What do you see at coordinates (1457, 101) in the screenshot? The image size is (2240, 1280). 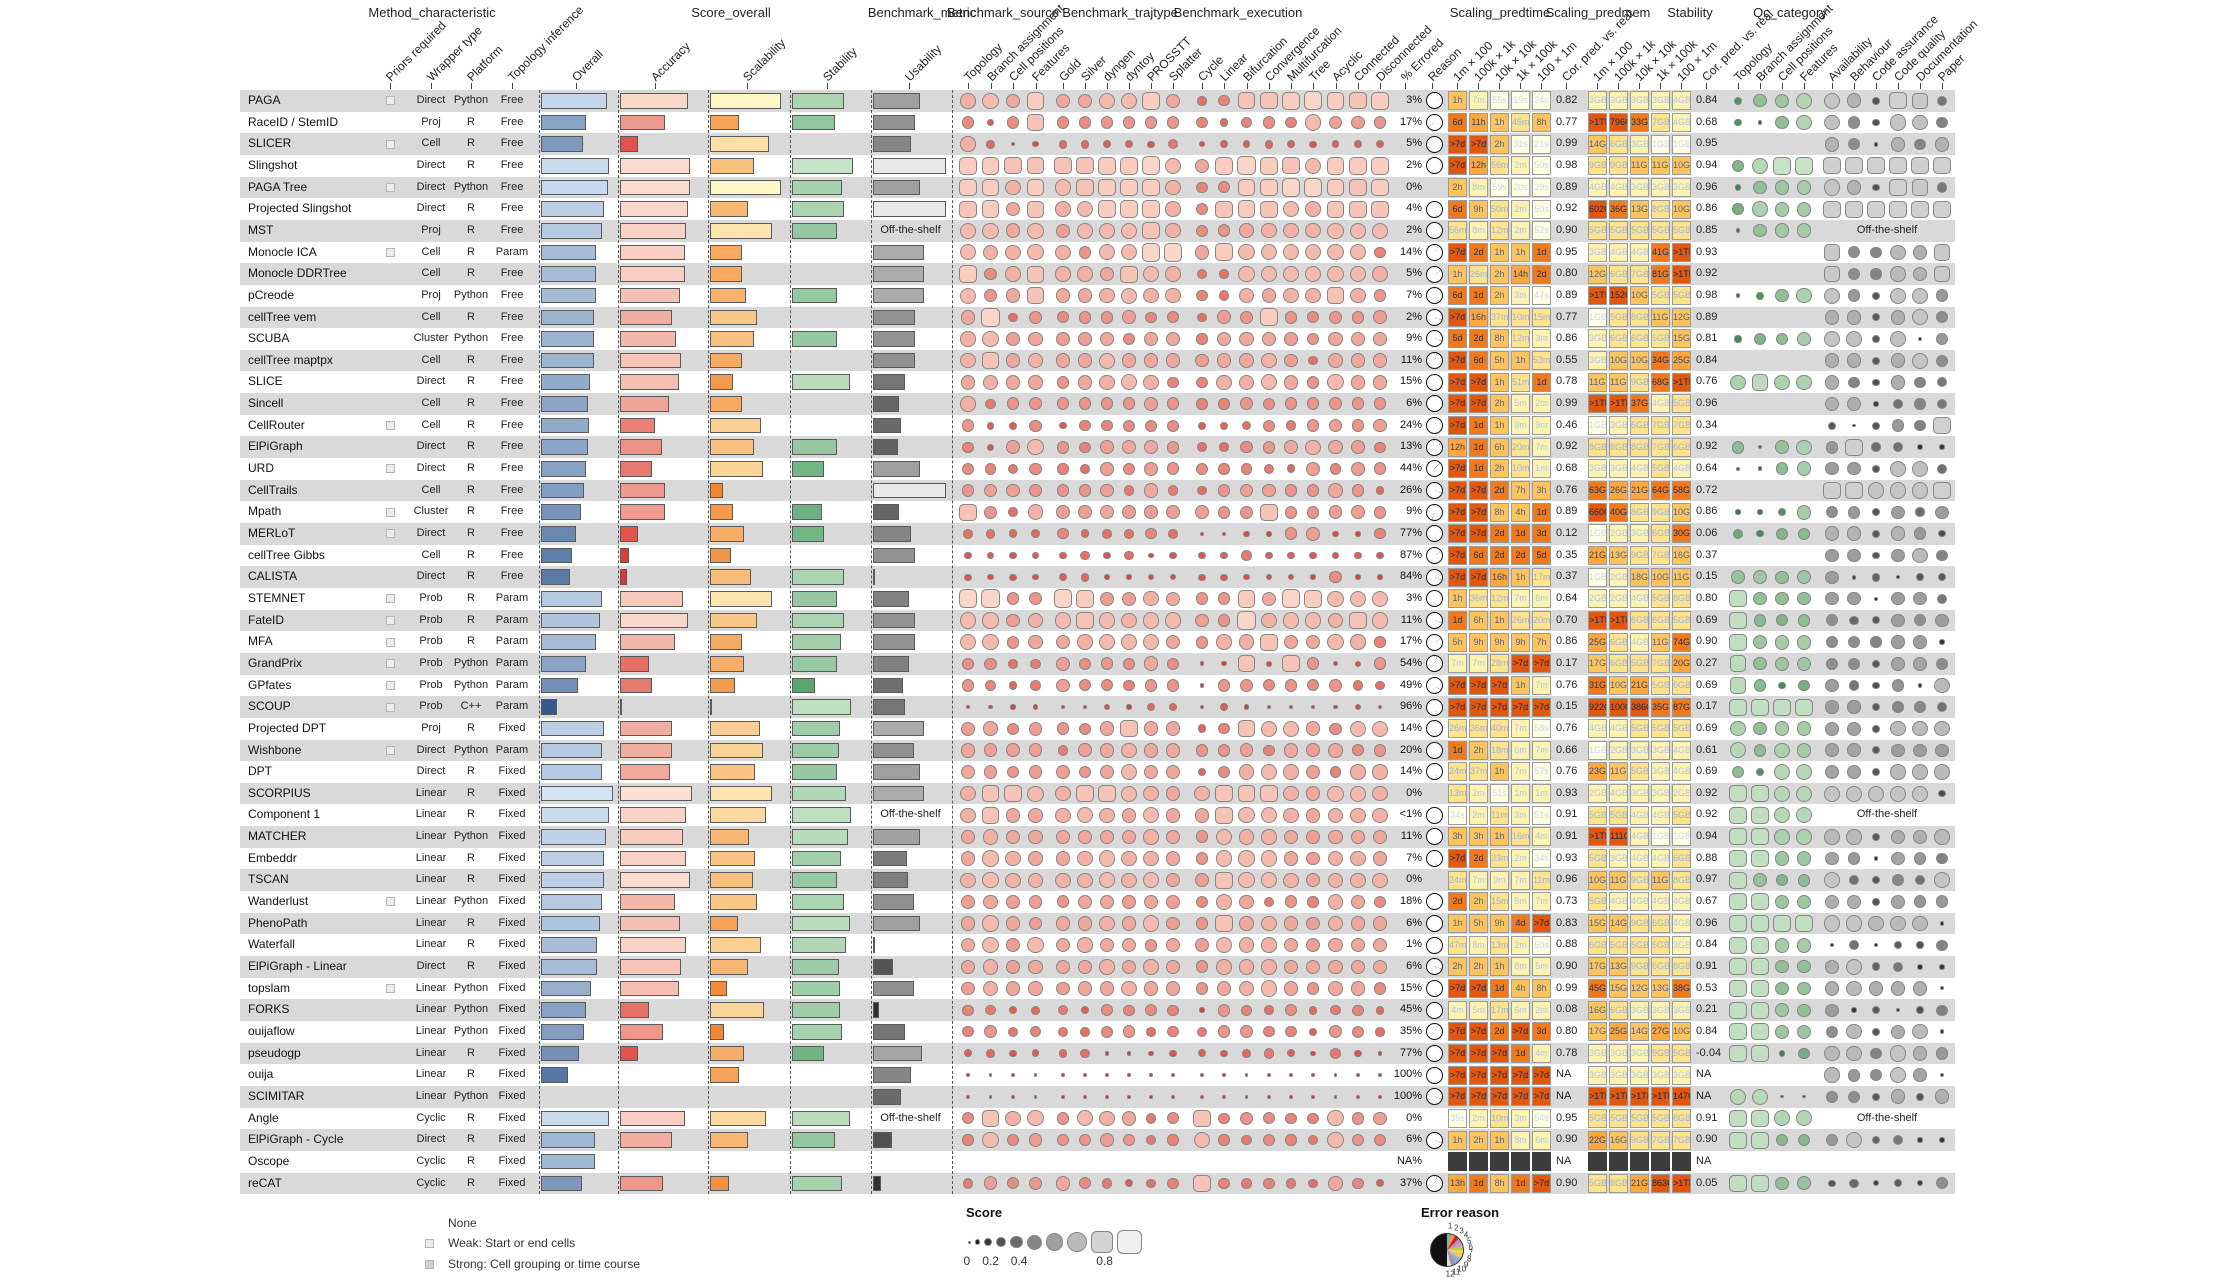 I see `predtime-cell: 1h` at bounding box center [1457, 101].